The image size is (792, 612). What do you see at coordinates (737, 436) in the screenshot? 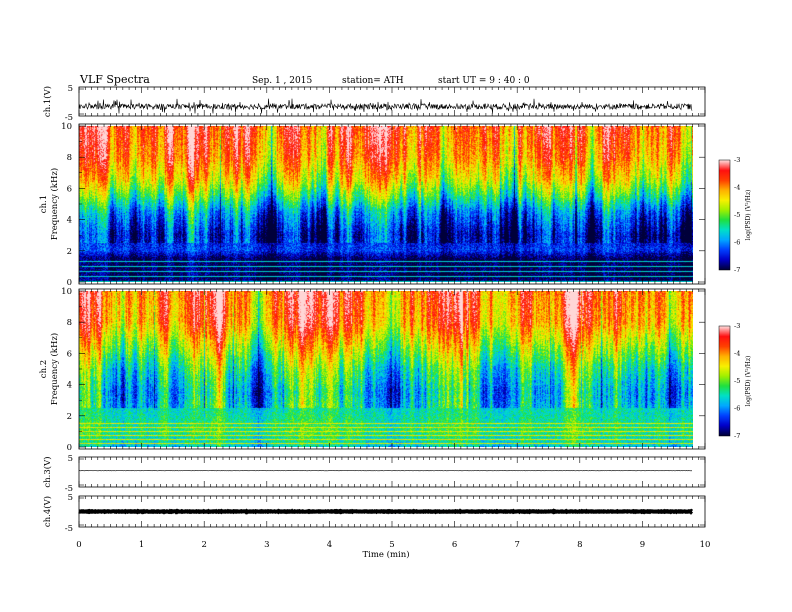
I see `ch2-spectrogram-colorbar-tick-label: -7` at bounding box center [737, 436].